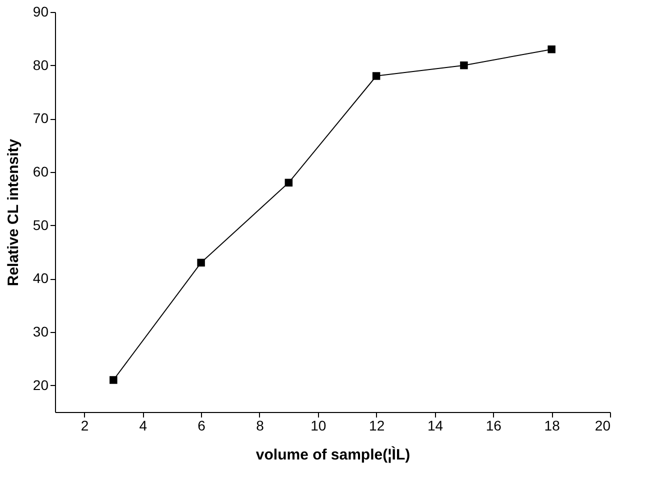  What do you see at coordinates (40, 64) in the screenshot?
I see `y-tick-label: 80` at bounding box center [40, 64].